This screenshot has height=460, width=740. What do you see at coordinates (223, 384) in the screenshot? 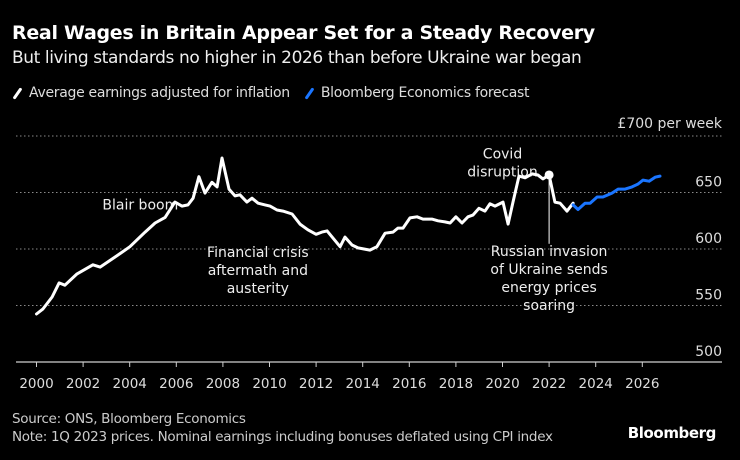
I see `x-tick-label-2008: 2008` at bounding box center [223, 384].